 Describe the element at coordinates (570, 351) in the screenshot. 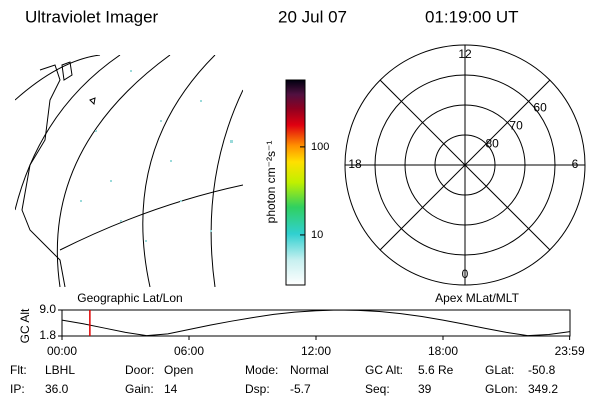

I see `alt-xtick-label: 23:59` at that location.